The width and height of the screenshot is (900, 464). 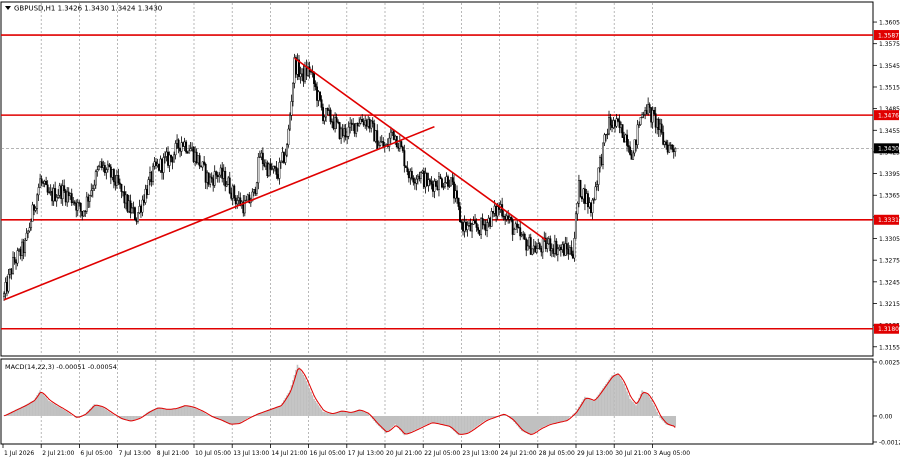 What do you see at coordinates (889, 363) in the screenshot?
I see `macd-tick-label: 0.00253` at bounding box center [889, 363].